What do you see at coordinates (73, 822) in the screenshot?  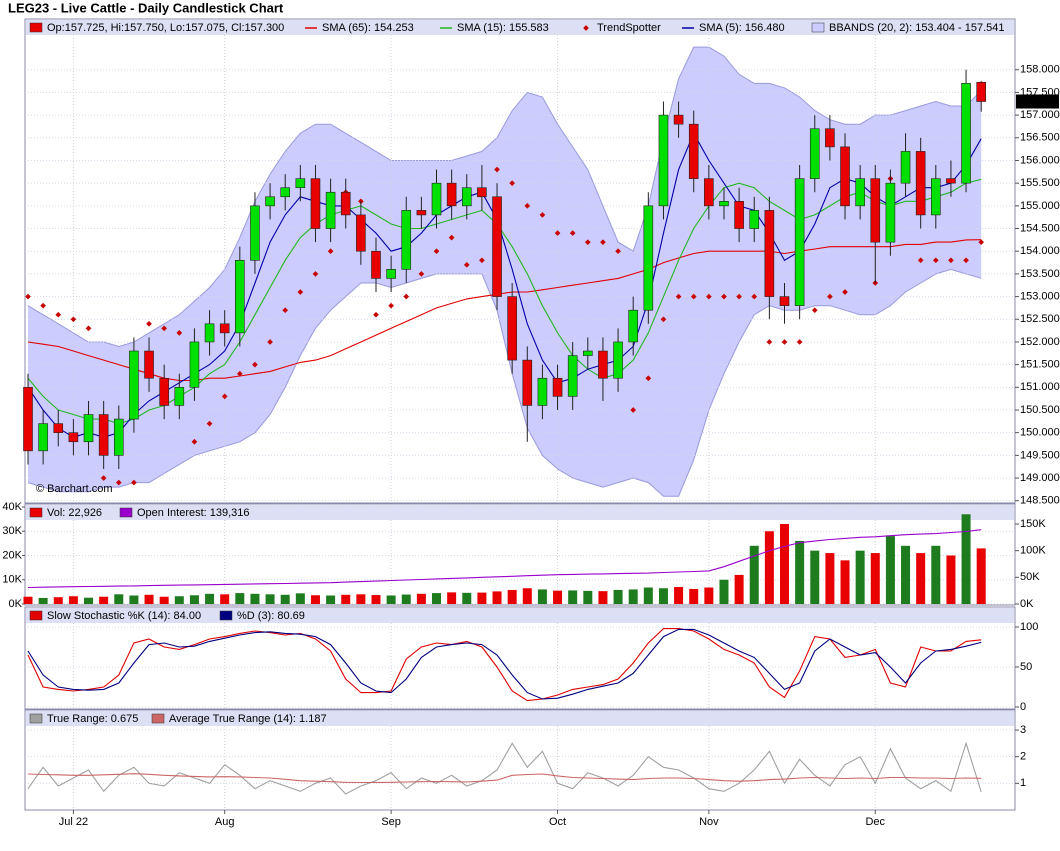 I see `x-tick-label: Jul 22` at bounding box center [73, 822].